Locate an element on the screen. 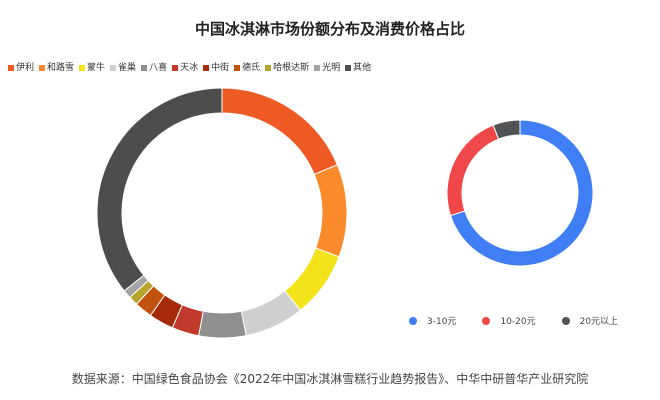 The image size is (660, 400). legend-item: 20元以上 is located at coordinates (590, 320).